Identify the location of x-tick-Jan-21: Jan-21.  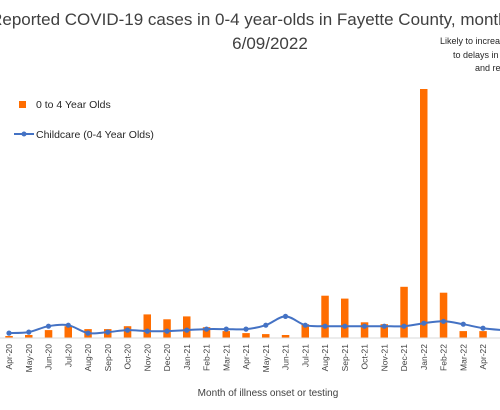
(187, 357).